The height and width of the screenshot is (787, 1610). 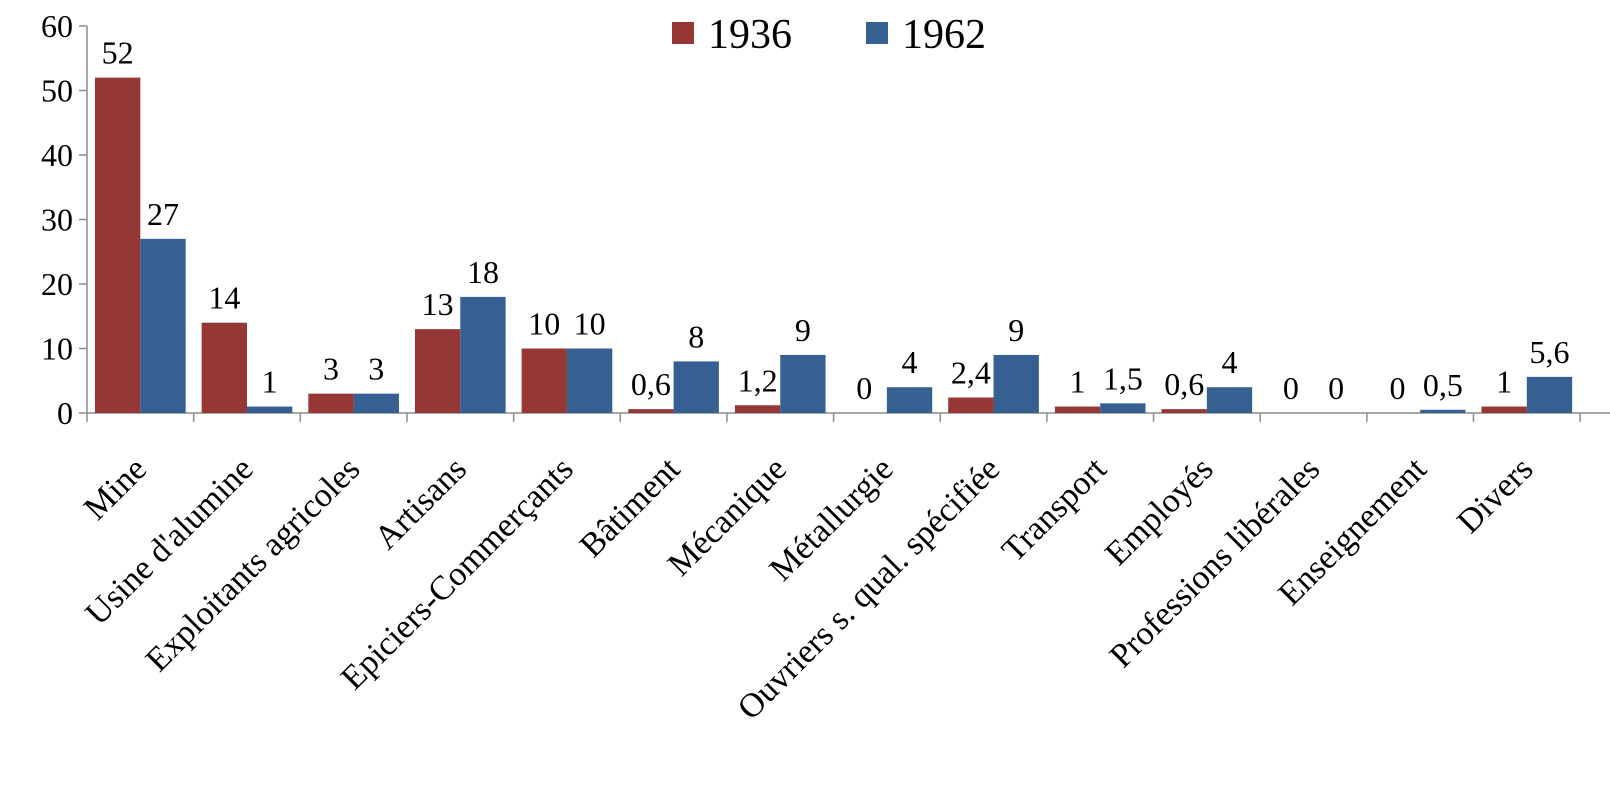 I want to click on legend-swatch-1962, so click(x=877, y=33).